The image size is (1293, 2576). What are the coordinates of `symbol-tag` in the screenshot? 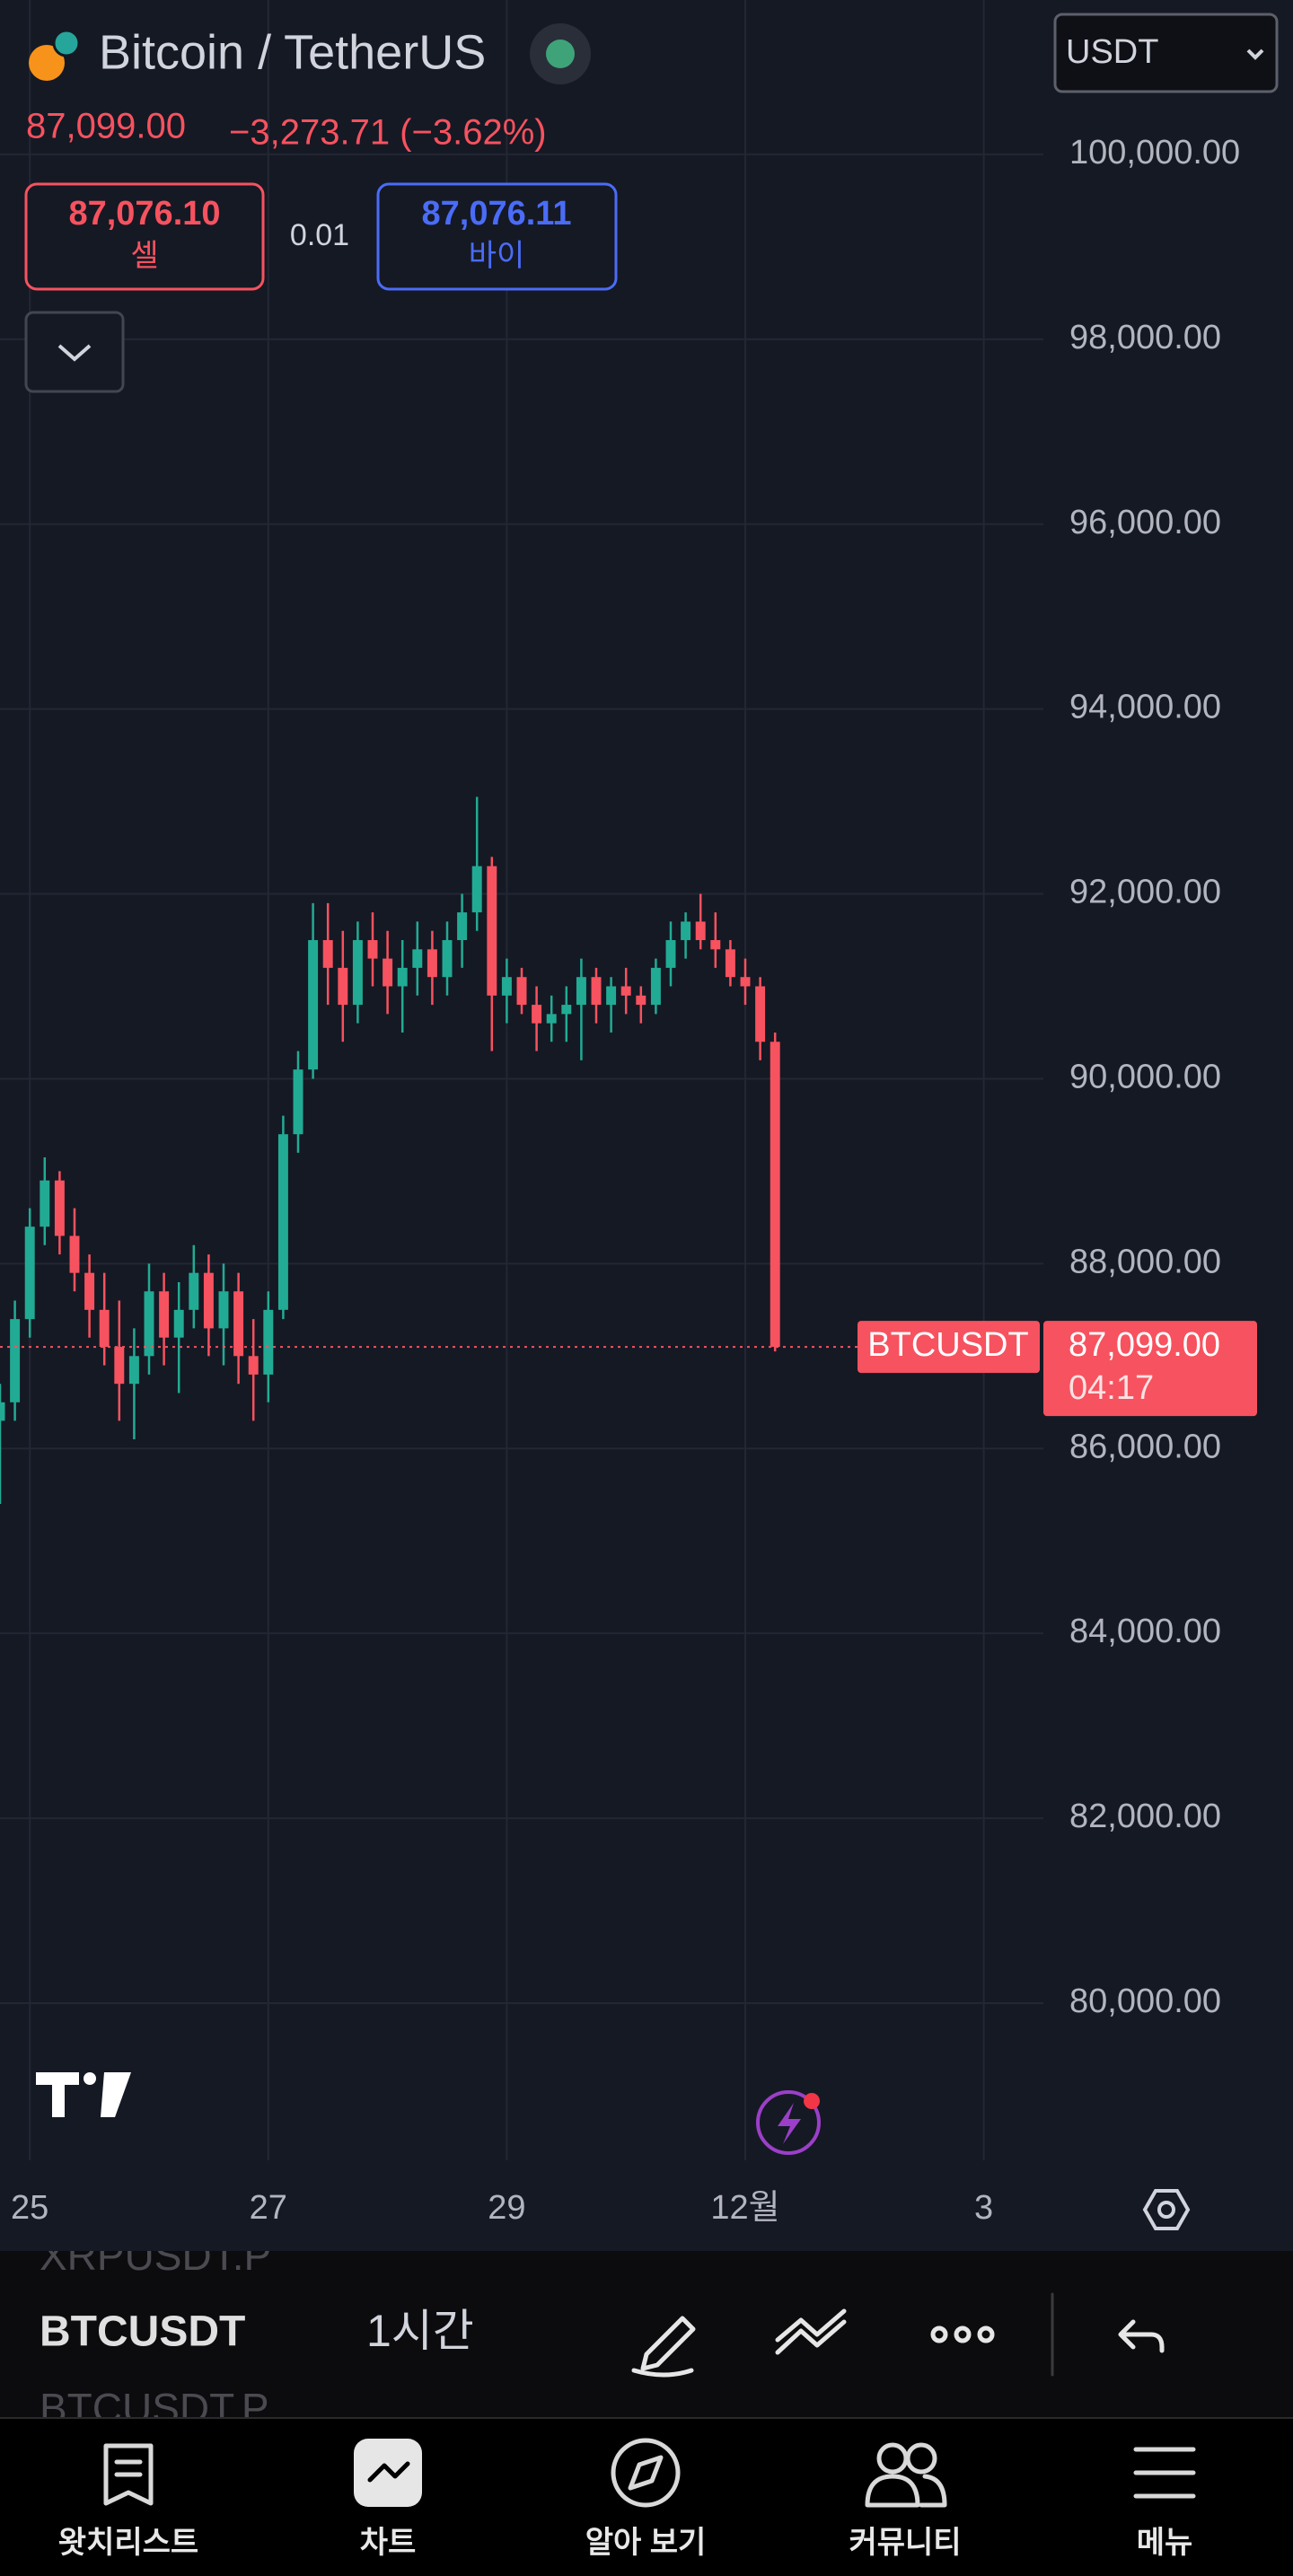 It's located at (949, 1347).